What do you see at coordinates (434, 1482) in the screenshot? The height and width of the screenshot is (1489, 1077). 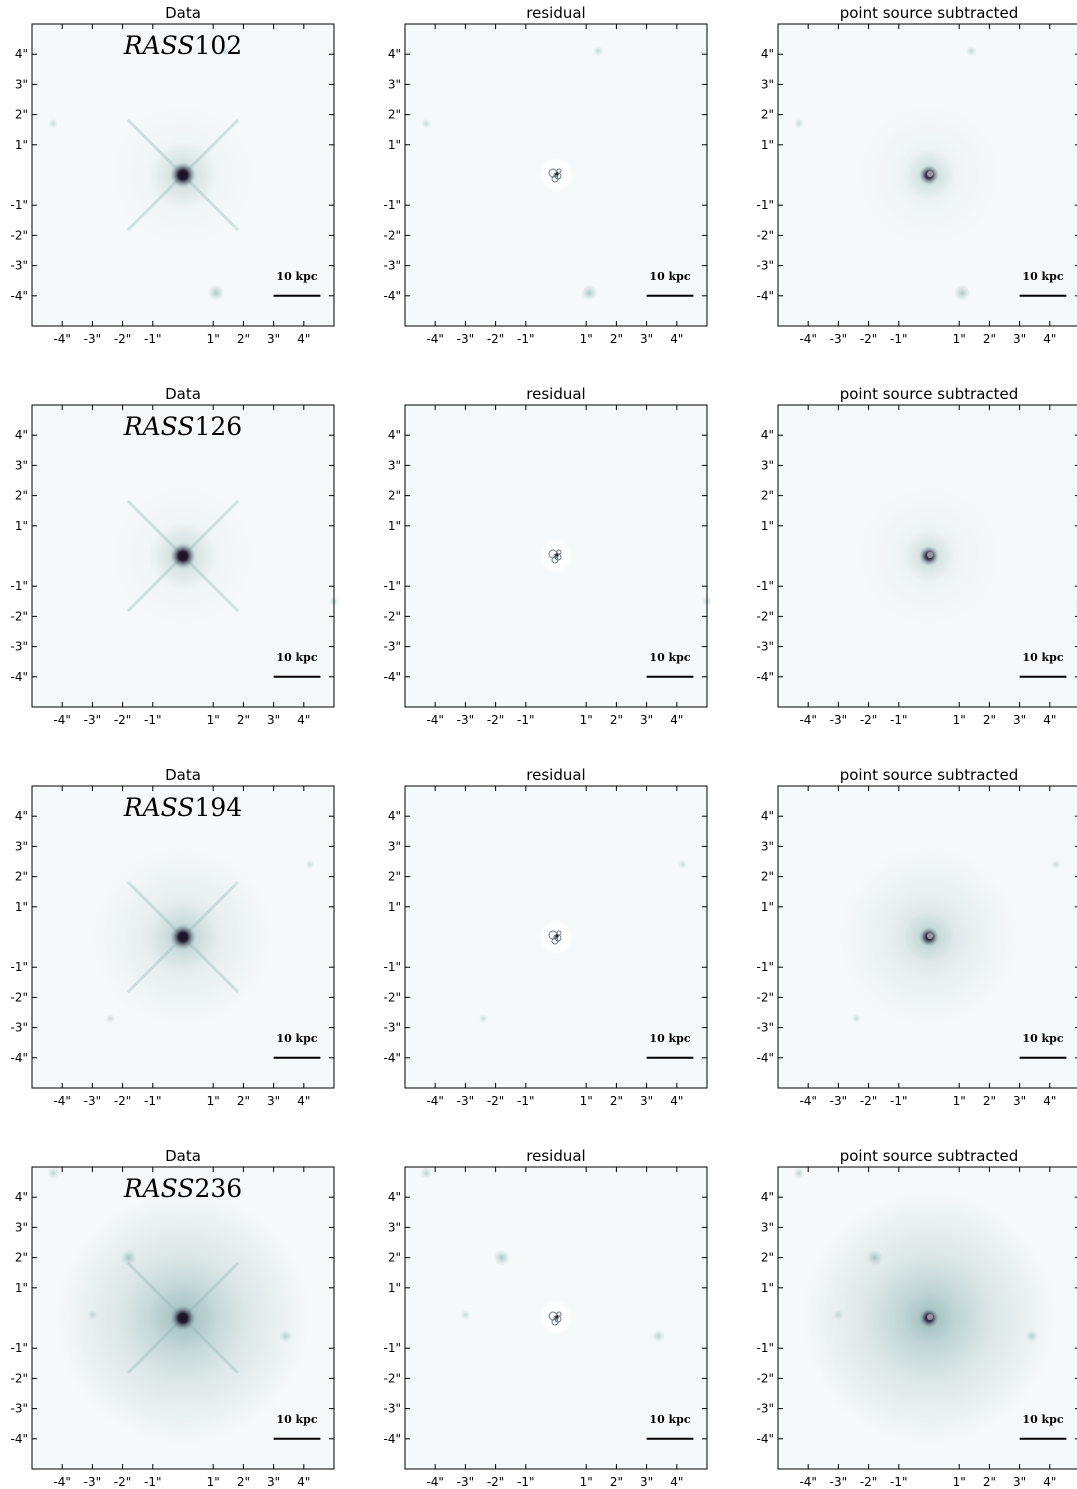 I see `x-tick-label: -4"` at bounding box center [434, 1482].